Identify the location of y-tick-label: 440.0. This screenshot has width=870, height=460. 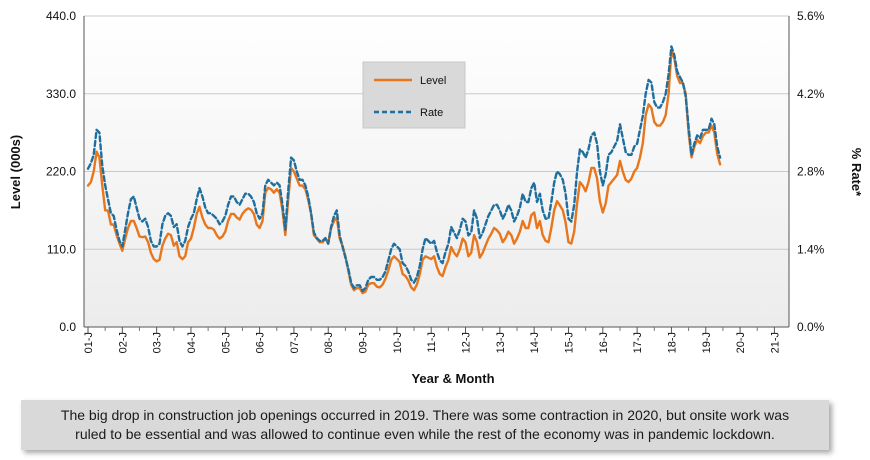
(61, 16).